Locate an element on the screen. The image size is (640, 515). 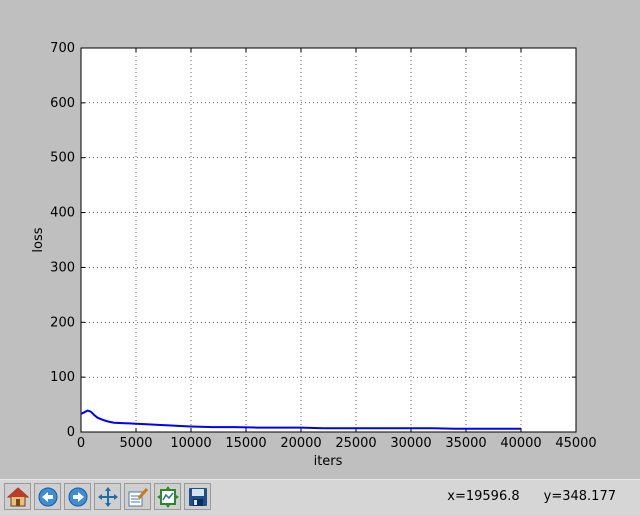
x-tick-label: 35000 is located at coordinates (465, 443).